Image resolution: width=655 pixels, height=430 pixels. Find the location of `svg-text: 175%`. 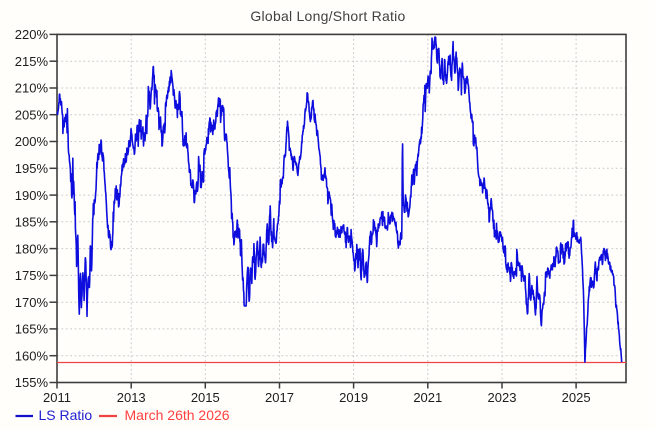

svg-text: 175% is located at coordinates (32, 275).